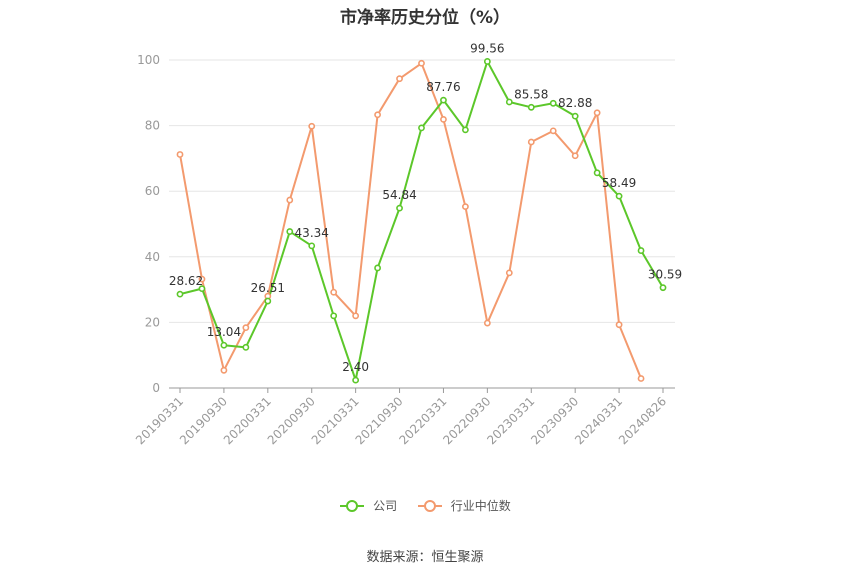 This screenshot has width=850, height=575. I want to click on legend-item-company: 公司, so click(368, 505).